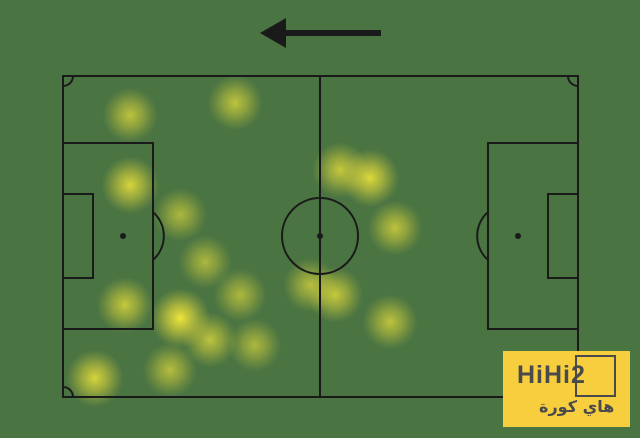  I want to click on right-penalty-spot, so click(518, 236).